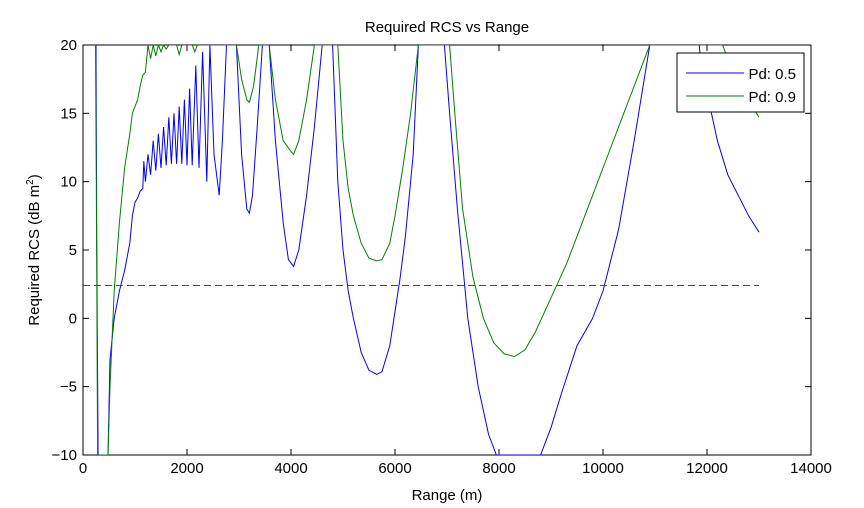 The image size is (864, 508). Describe the element at coordinates (34, 176) in the screenshot. I see `y-axis-label-suffix: )` at that location.